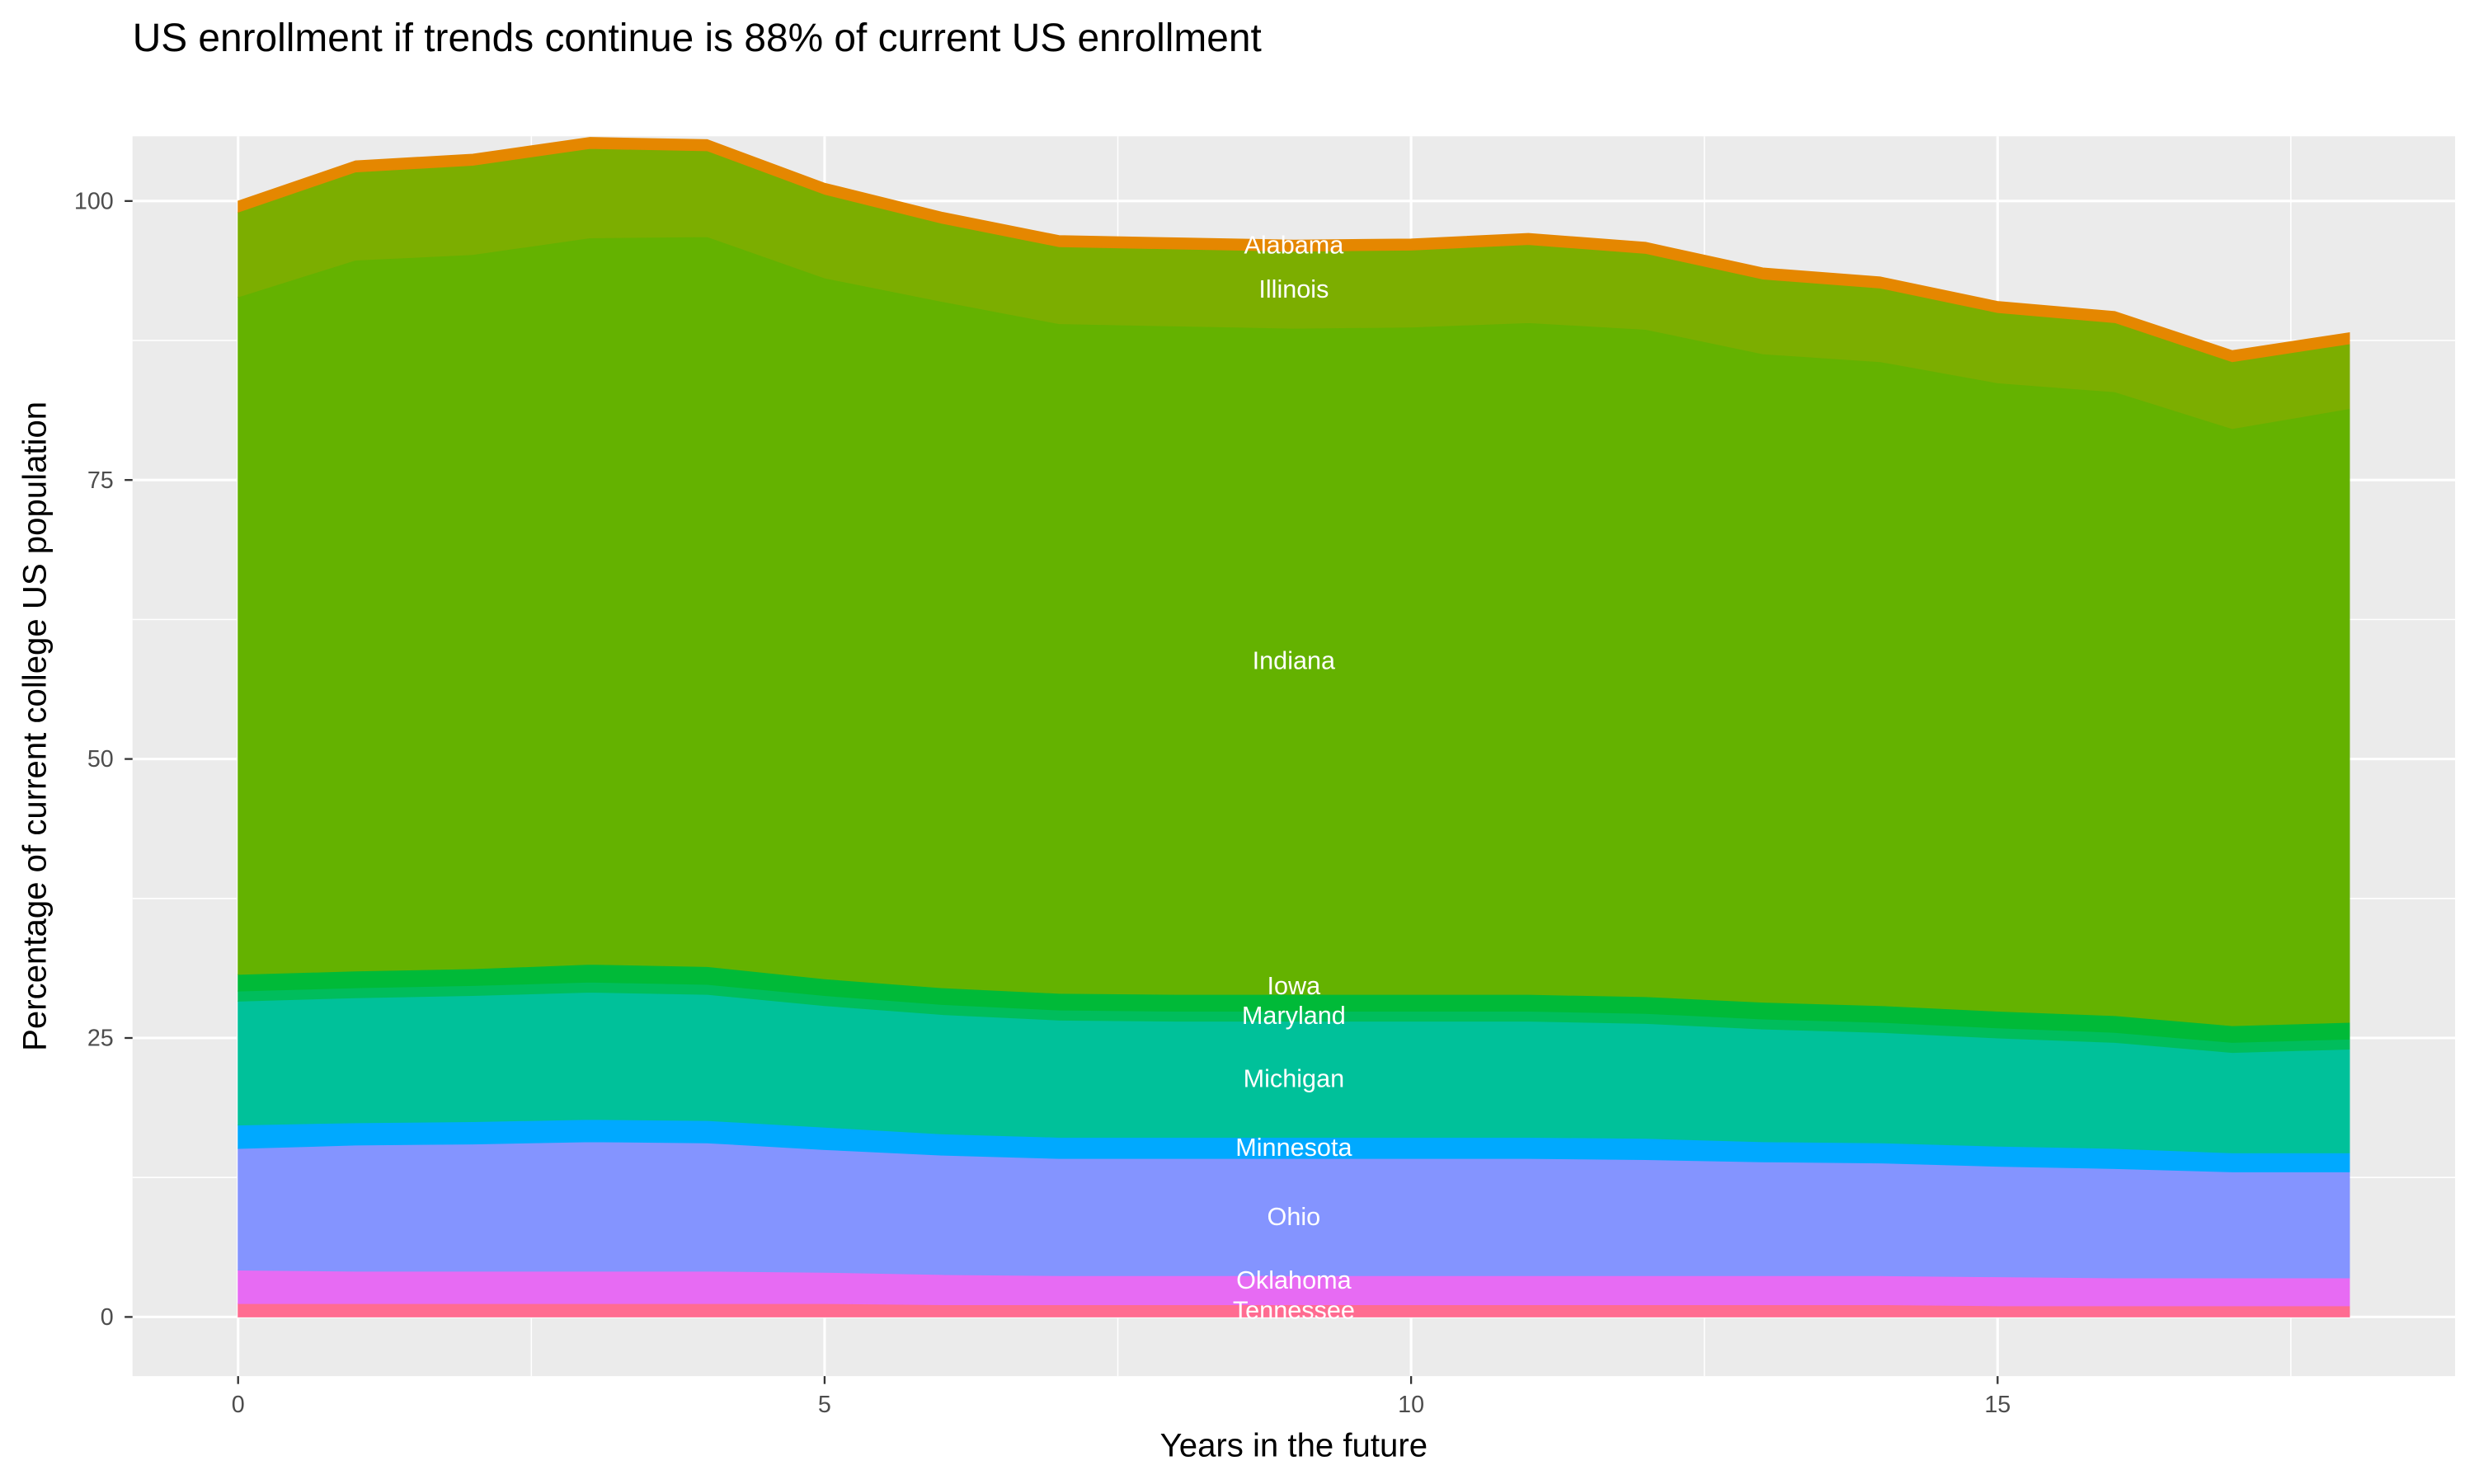  I want to click on series-label-illinois: Illinois, so click(1293, 289).